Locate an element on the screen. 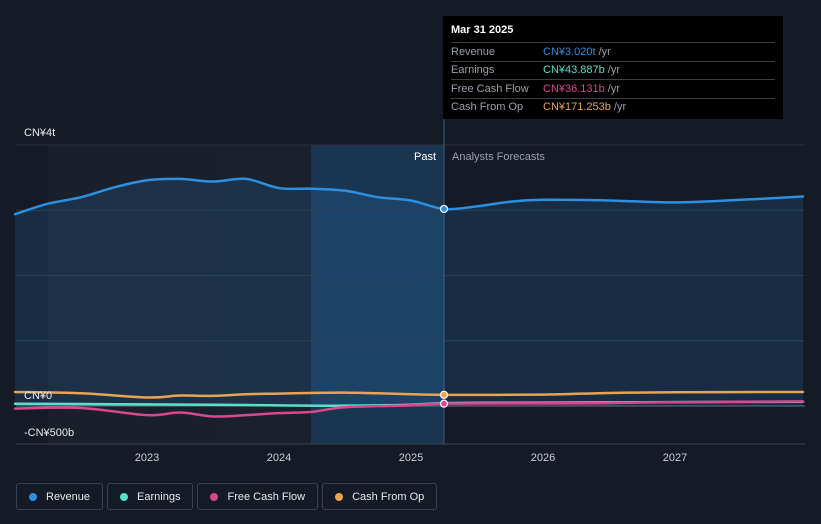 Image resolution: width=821 pixels, height=524 pixels. y-axis-zero-label: CN¥0 is located at coordinates (38, 396).